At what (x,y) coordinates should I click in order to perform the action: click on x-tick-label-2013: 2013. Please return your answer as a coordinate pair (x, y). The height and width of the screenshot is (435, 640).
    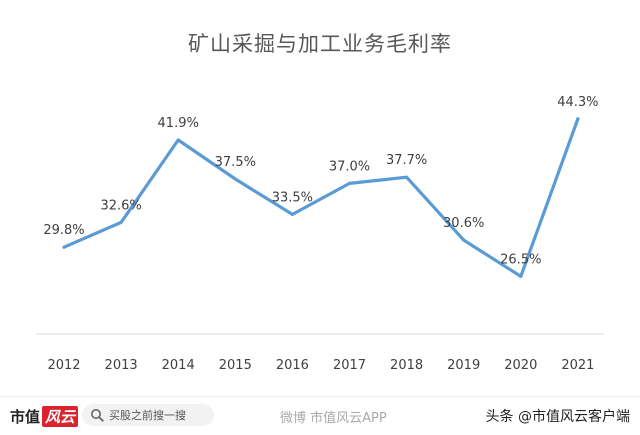
    Looking at the image, I should click on (121, 365).